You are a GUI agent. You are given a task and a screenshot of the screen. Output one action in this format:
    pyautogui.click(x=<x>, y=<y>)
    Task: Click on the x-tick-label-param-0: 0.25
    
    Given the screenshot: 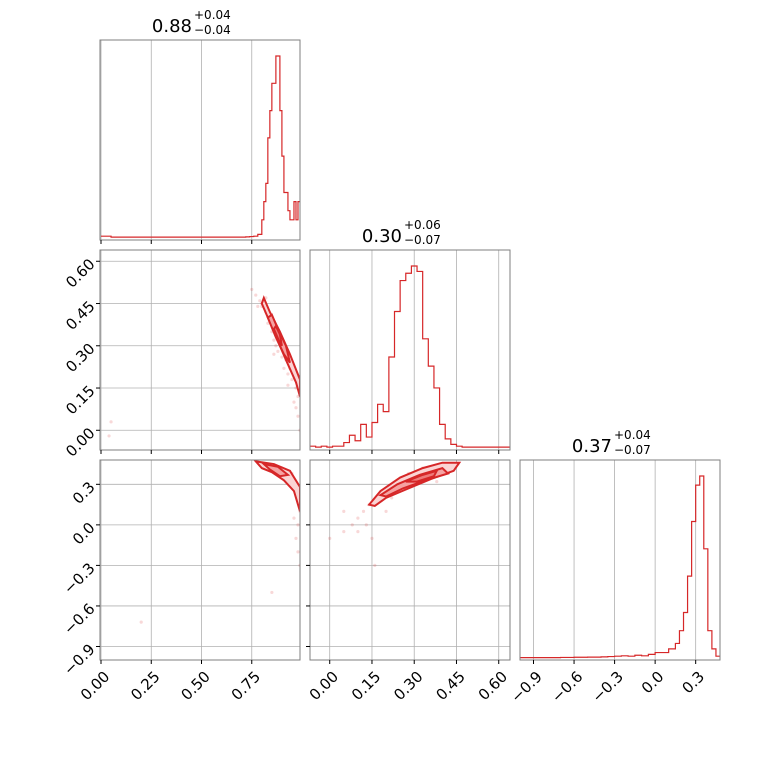 What is the action you would take?
    pyautogui.click(x=145, y=686)
    